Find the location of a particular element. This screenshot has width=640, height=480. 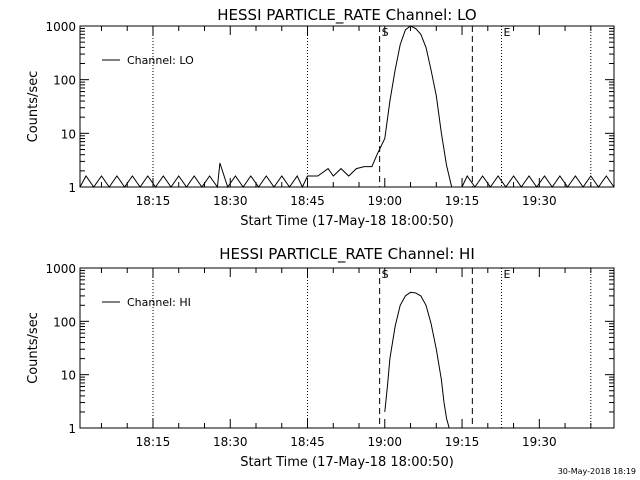

chart-0-x-tick-label: 18:15 is located at coordinates (153, 201).